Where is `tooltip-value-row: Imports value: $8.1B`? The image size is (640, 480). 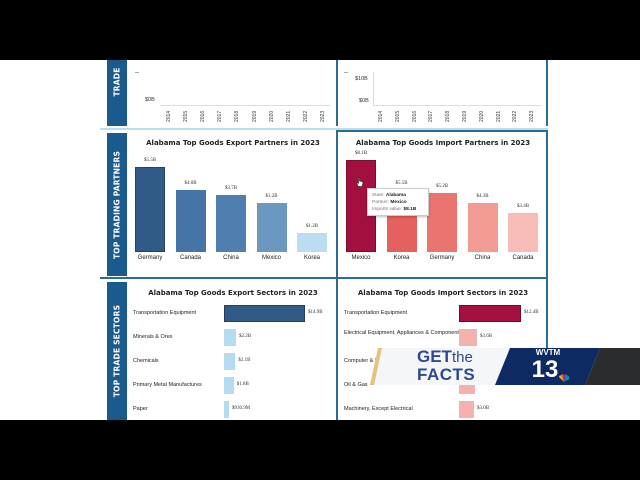
tooltip-value-row: Imports value: $8.1B is located at coordinates (398, 209).